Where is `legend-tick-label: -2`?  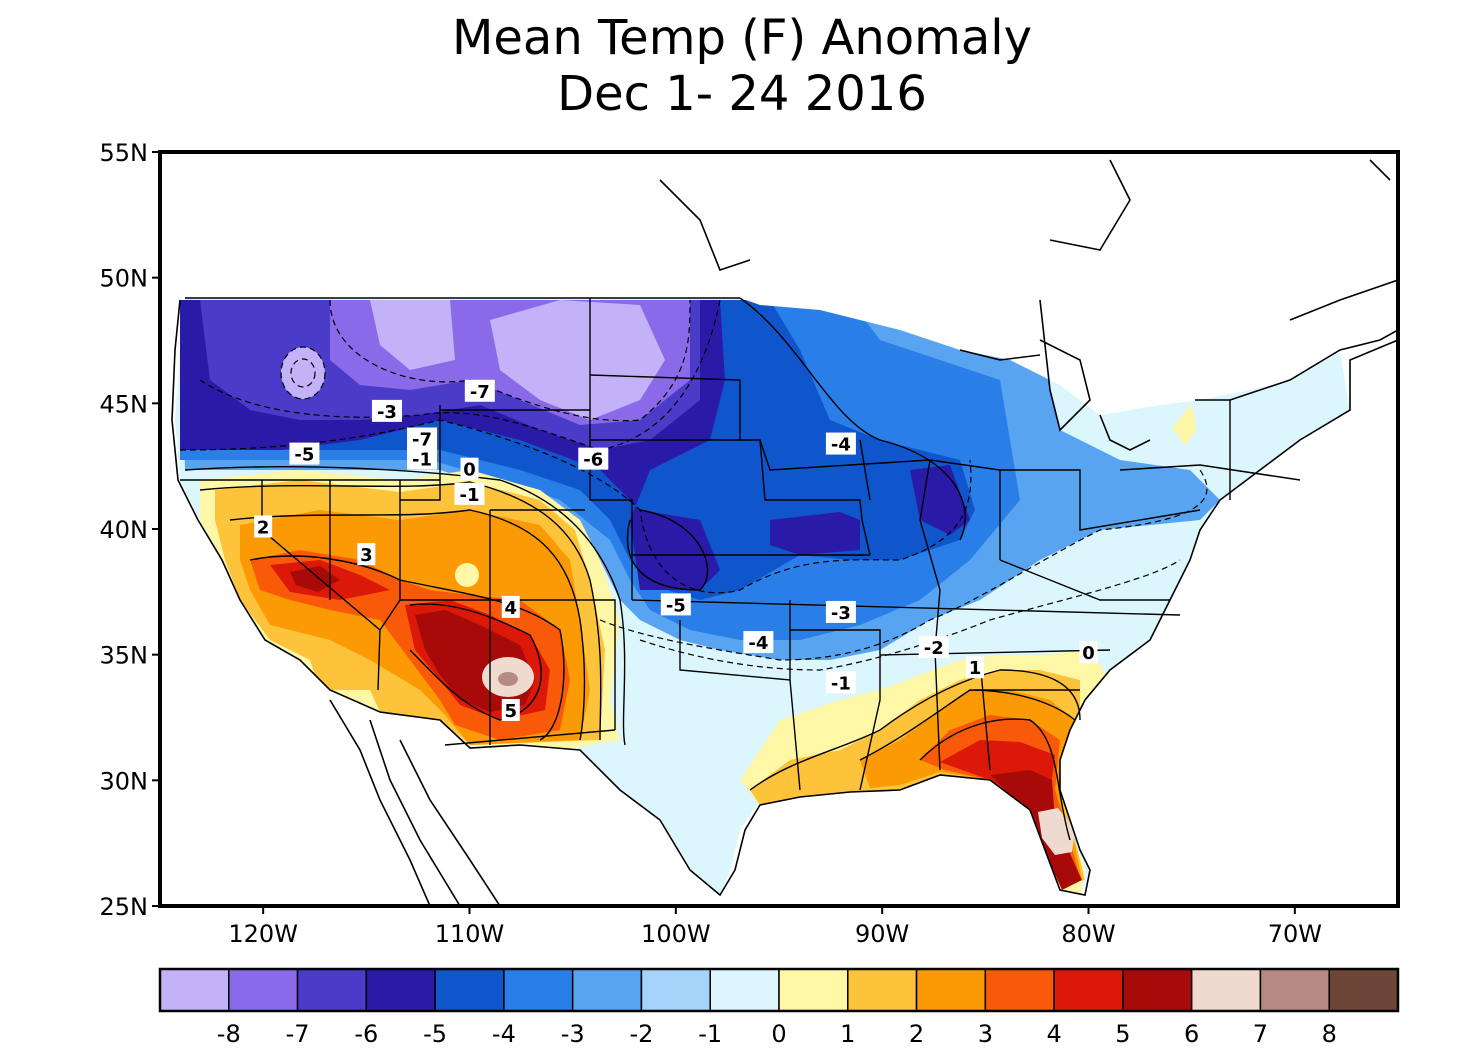 legend-tick-label: -2 is located at coordinates (641, 1034).